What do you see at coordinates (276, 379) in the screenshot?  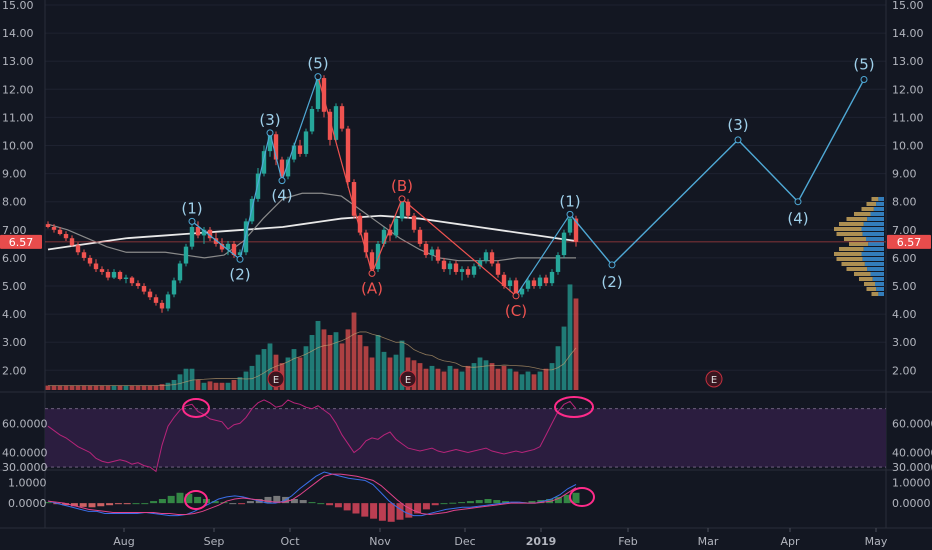 I see `earnings-badge` at bounding box center [276, 379].